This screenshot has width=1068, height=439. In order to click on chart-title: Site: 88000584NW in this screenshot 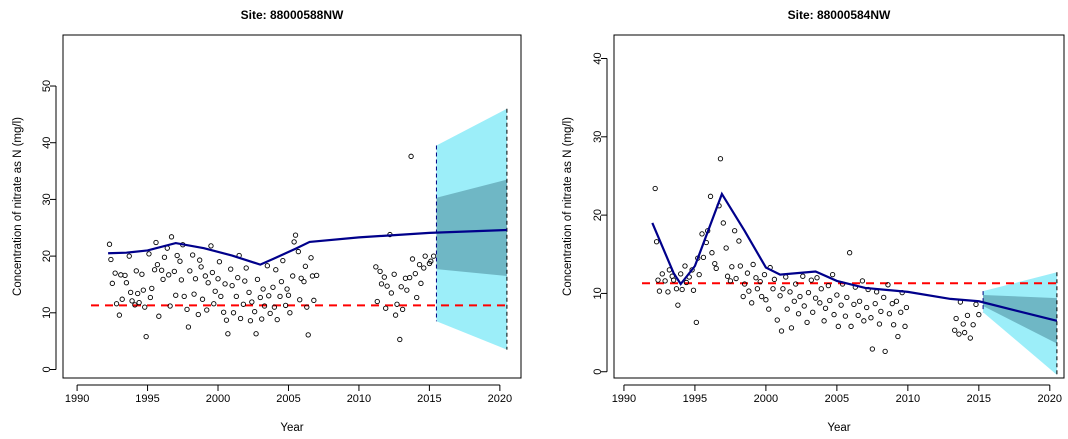, I will do `click(839, 15)`.